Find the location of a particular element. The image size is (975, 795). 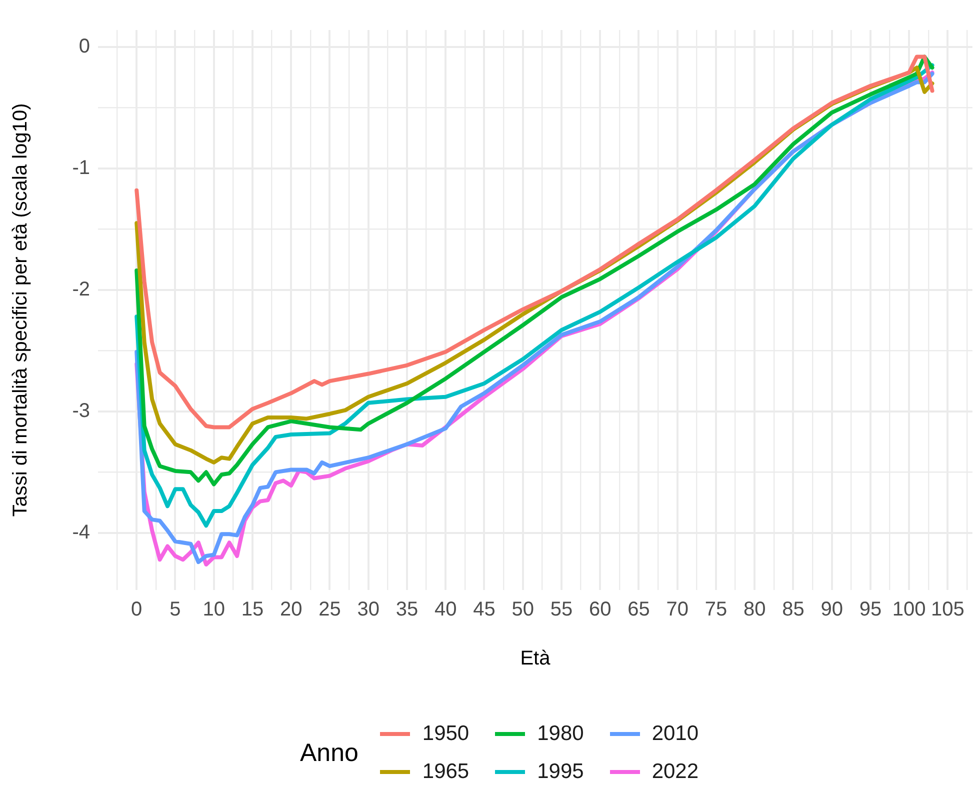

x-tick-label: 100 is located at coordinates (909, 609).